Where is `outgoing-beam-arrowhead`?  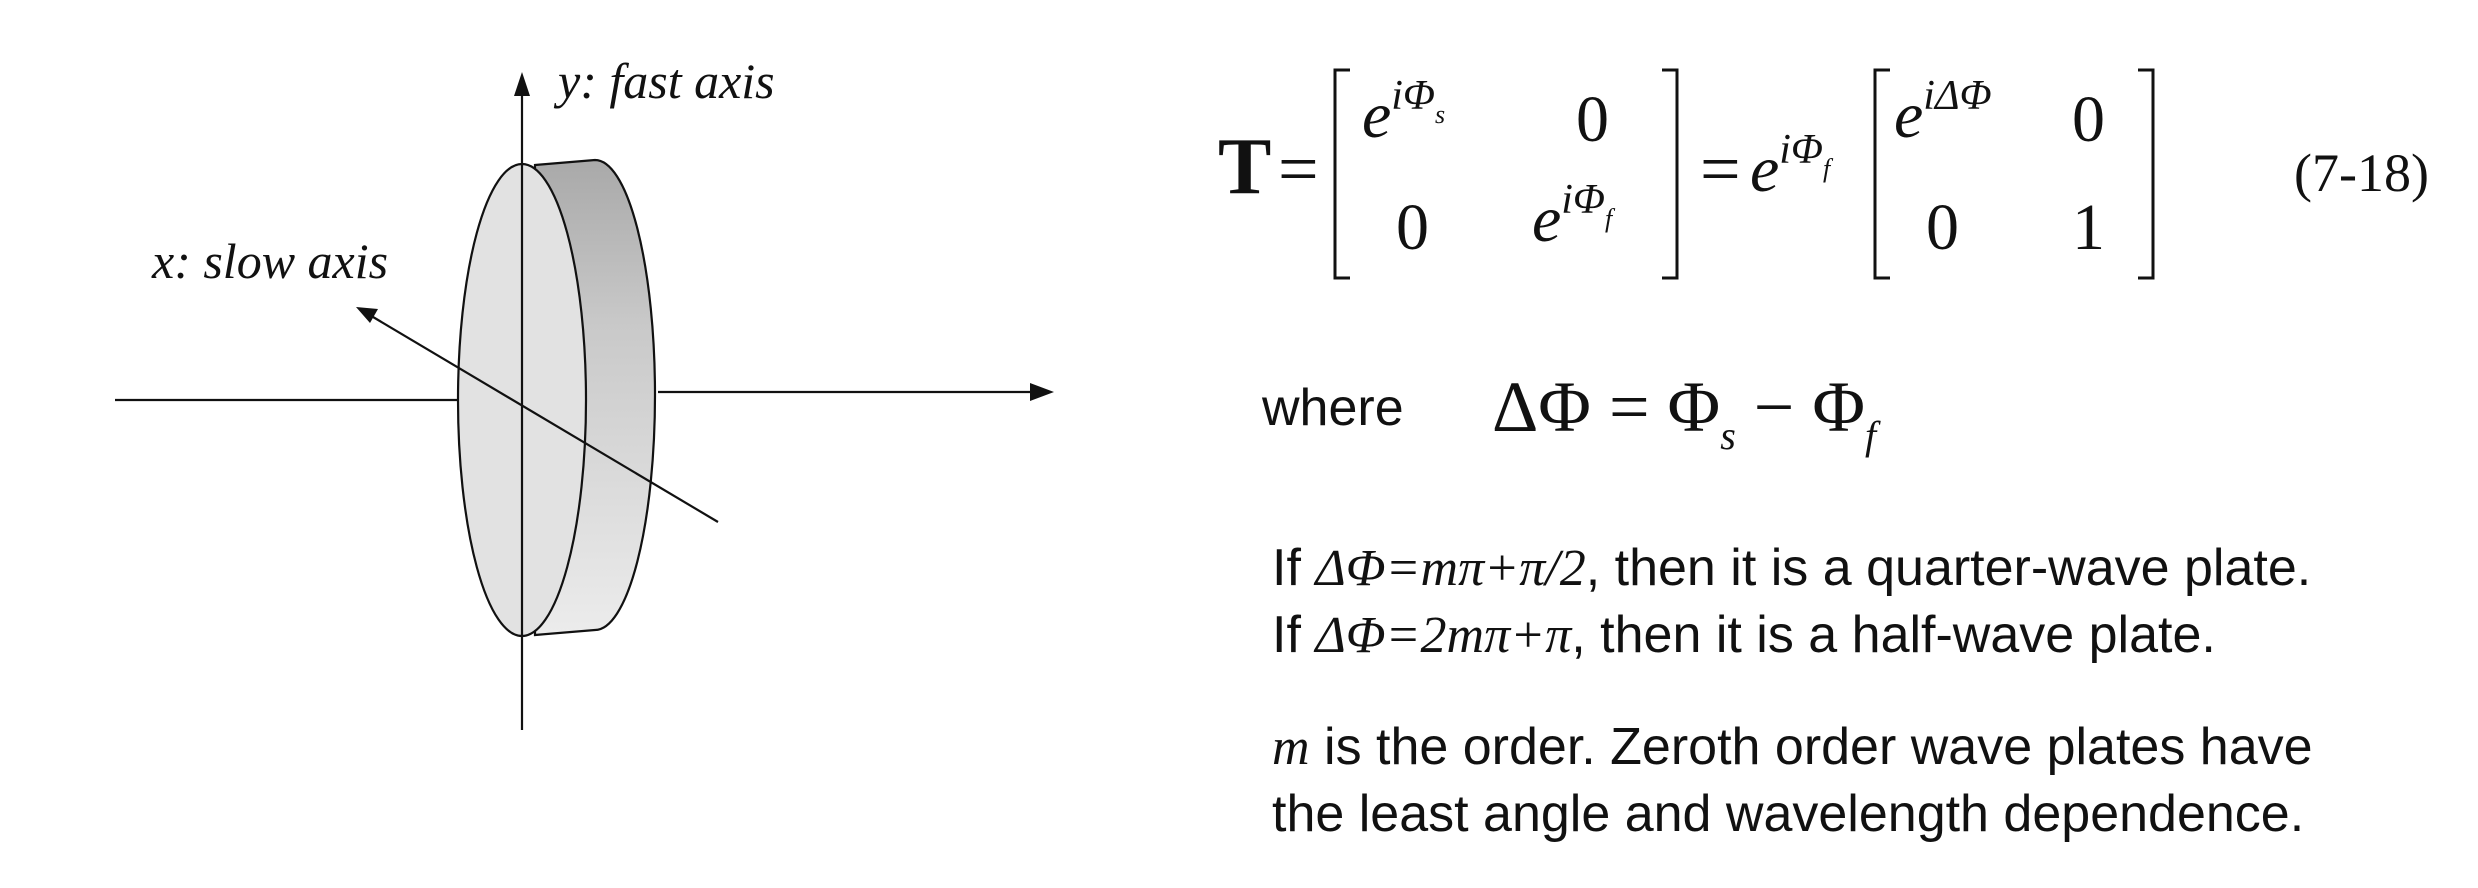 outgoing-beam-arrowhead is located at coordinates (1042, 392).